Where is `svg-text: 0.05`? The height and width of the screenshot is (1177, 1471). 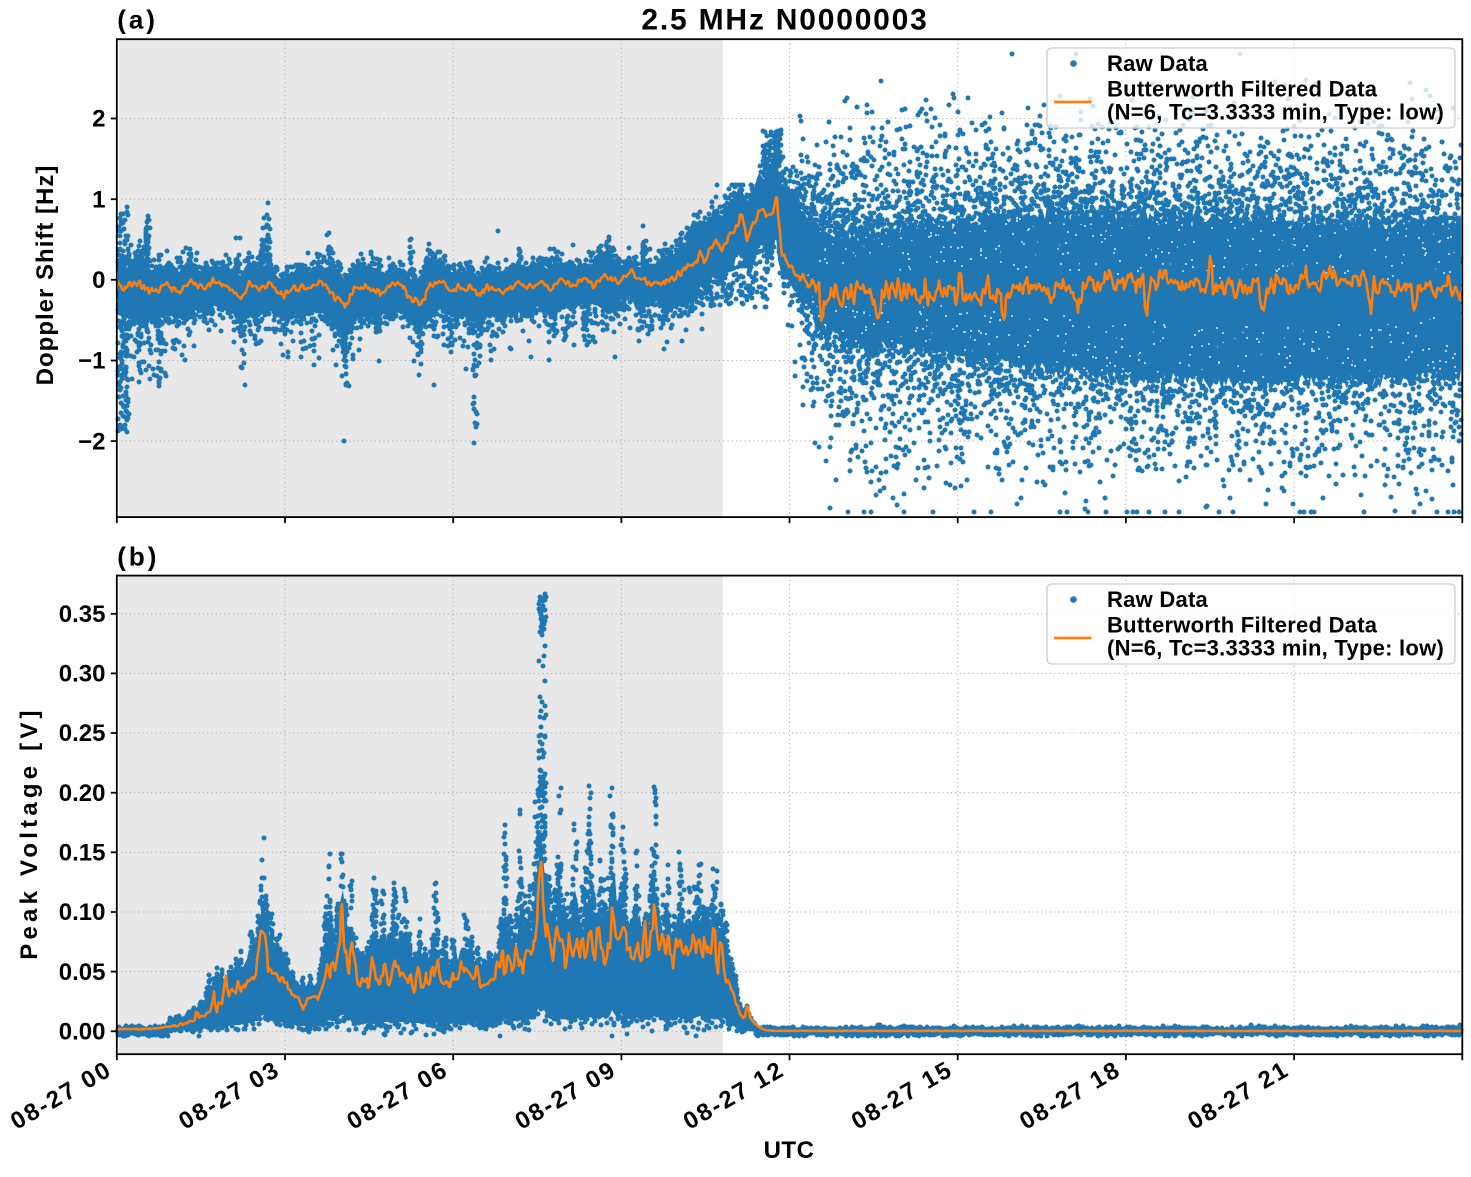 svg-text: 0.05 is located at coordinates (82, 972).